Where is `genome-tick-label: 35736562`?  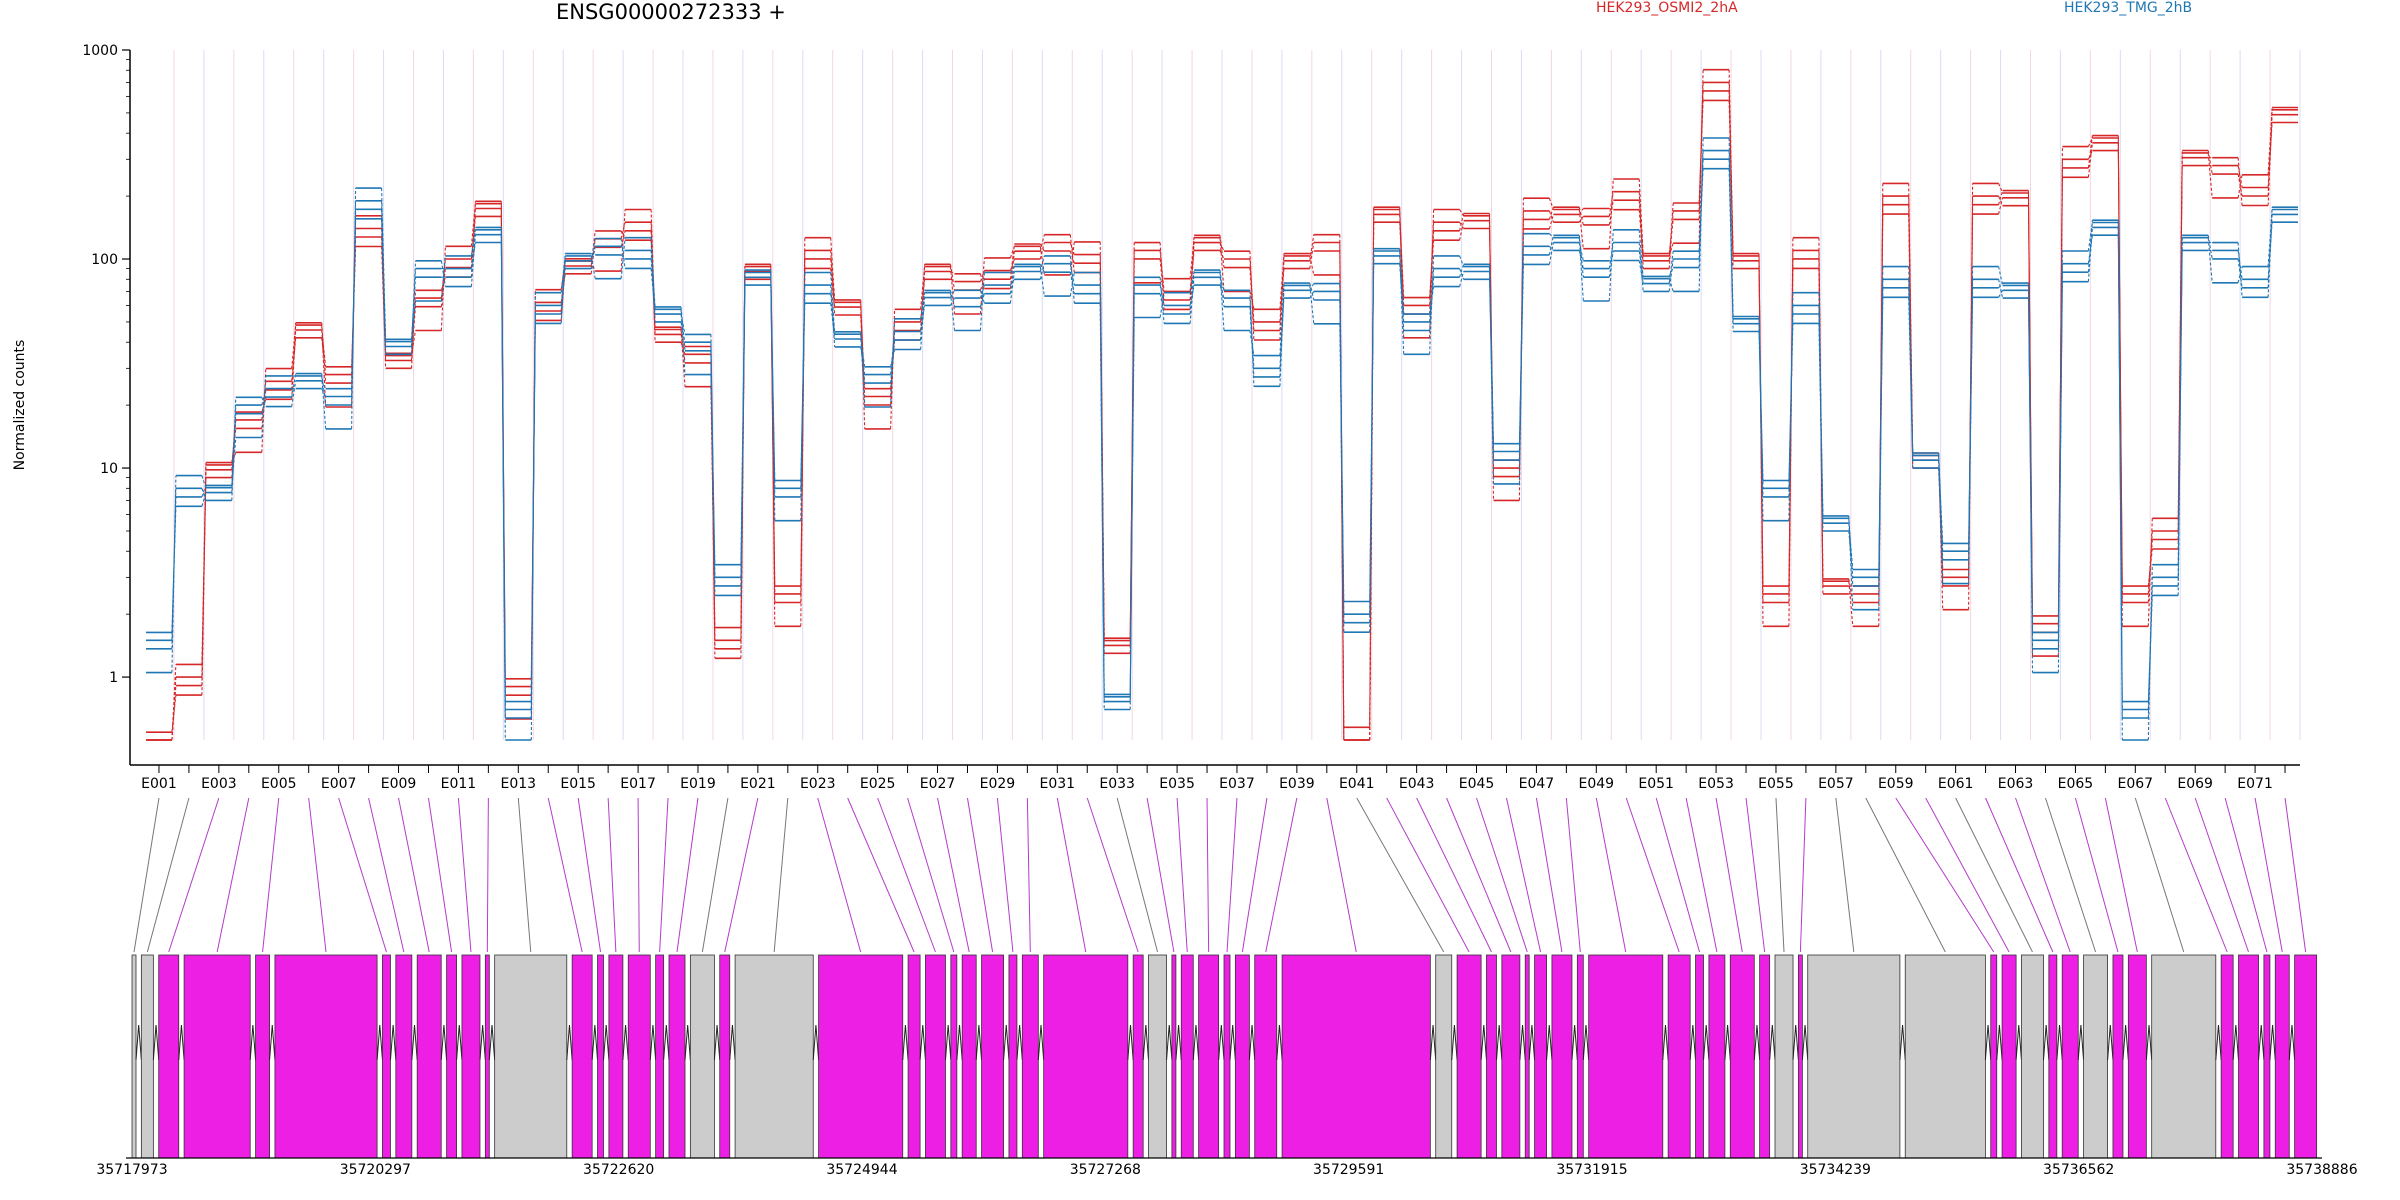
genome-tick-label: 35736562 is located at coordinates (2078, 1170).